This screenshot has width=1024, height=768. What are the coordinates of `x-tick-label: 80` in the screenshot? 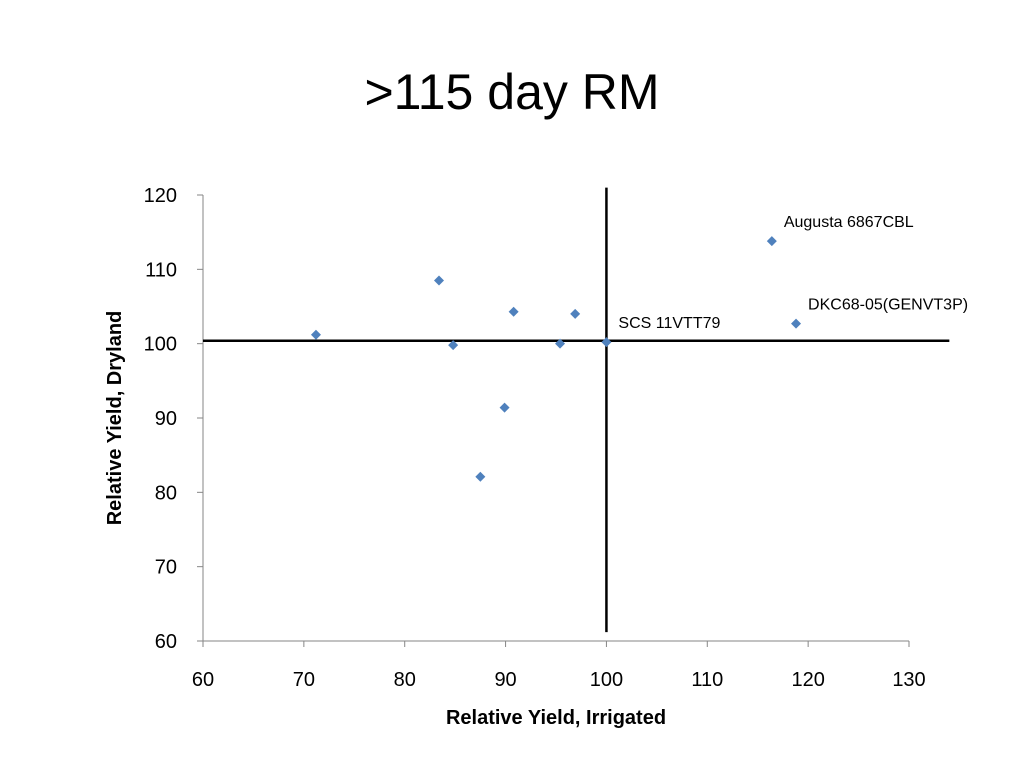 It's located at (405, 680).